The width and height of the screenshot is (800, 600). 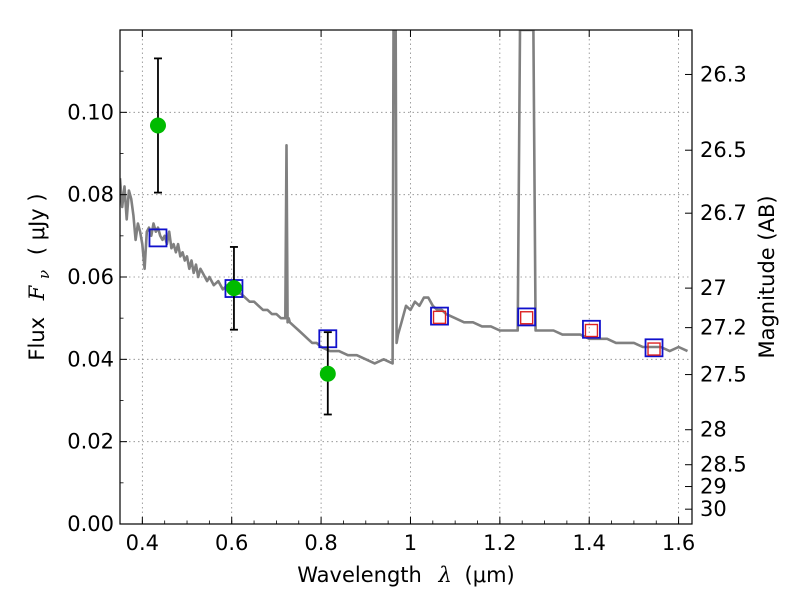 What do you see at coordinates (90, 442) in the screenshot?
I see `y-tick-label: 0.02` at bounding box center [90, 442].